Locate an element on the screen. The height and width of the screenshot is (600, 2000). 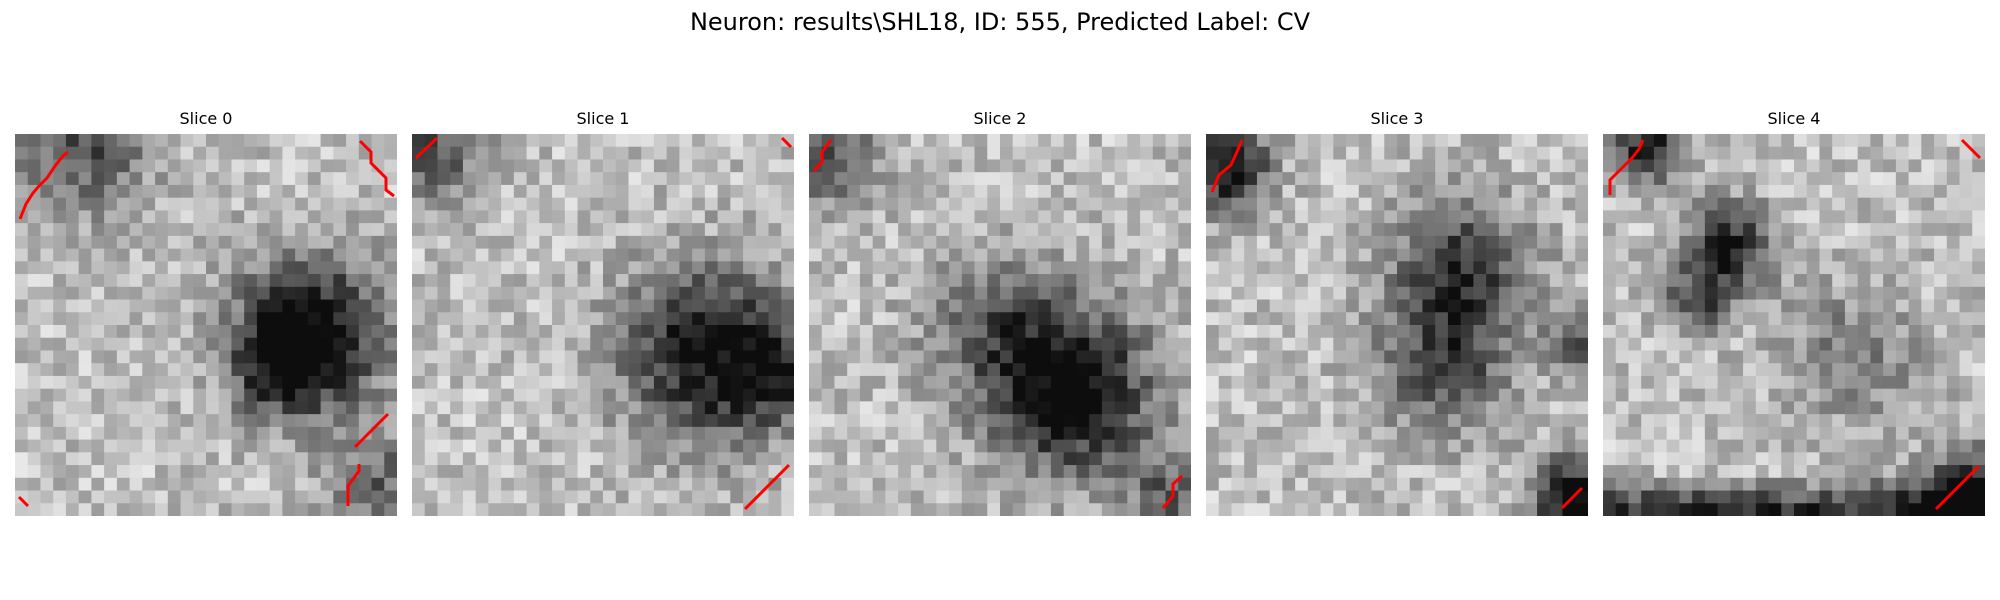
slice-panel-1: Slice 1 is located at coordinates (603, 313).